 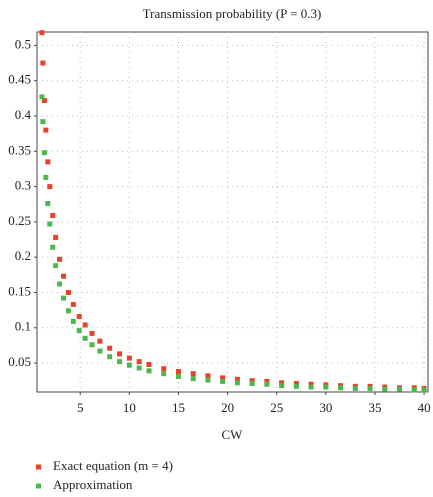 I want to click on y-tick-label: 0.35, so click(x=19, y=149).